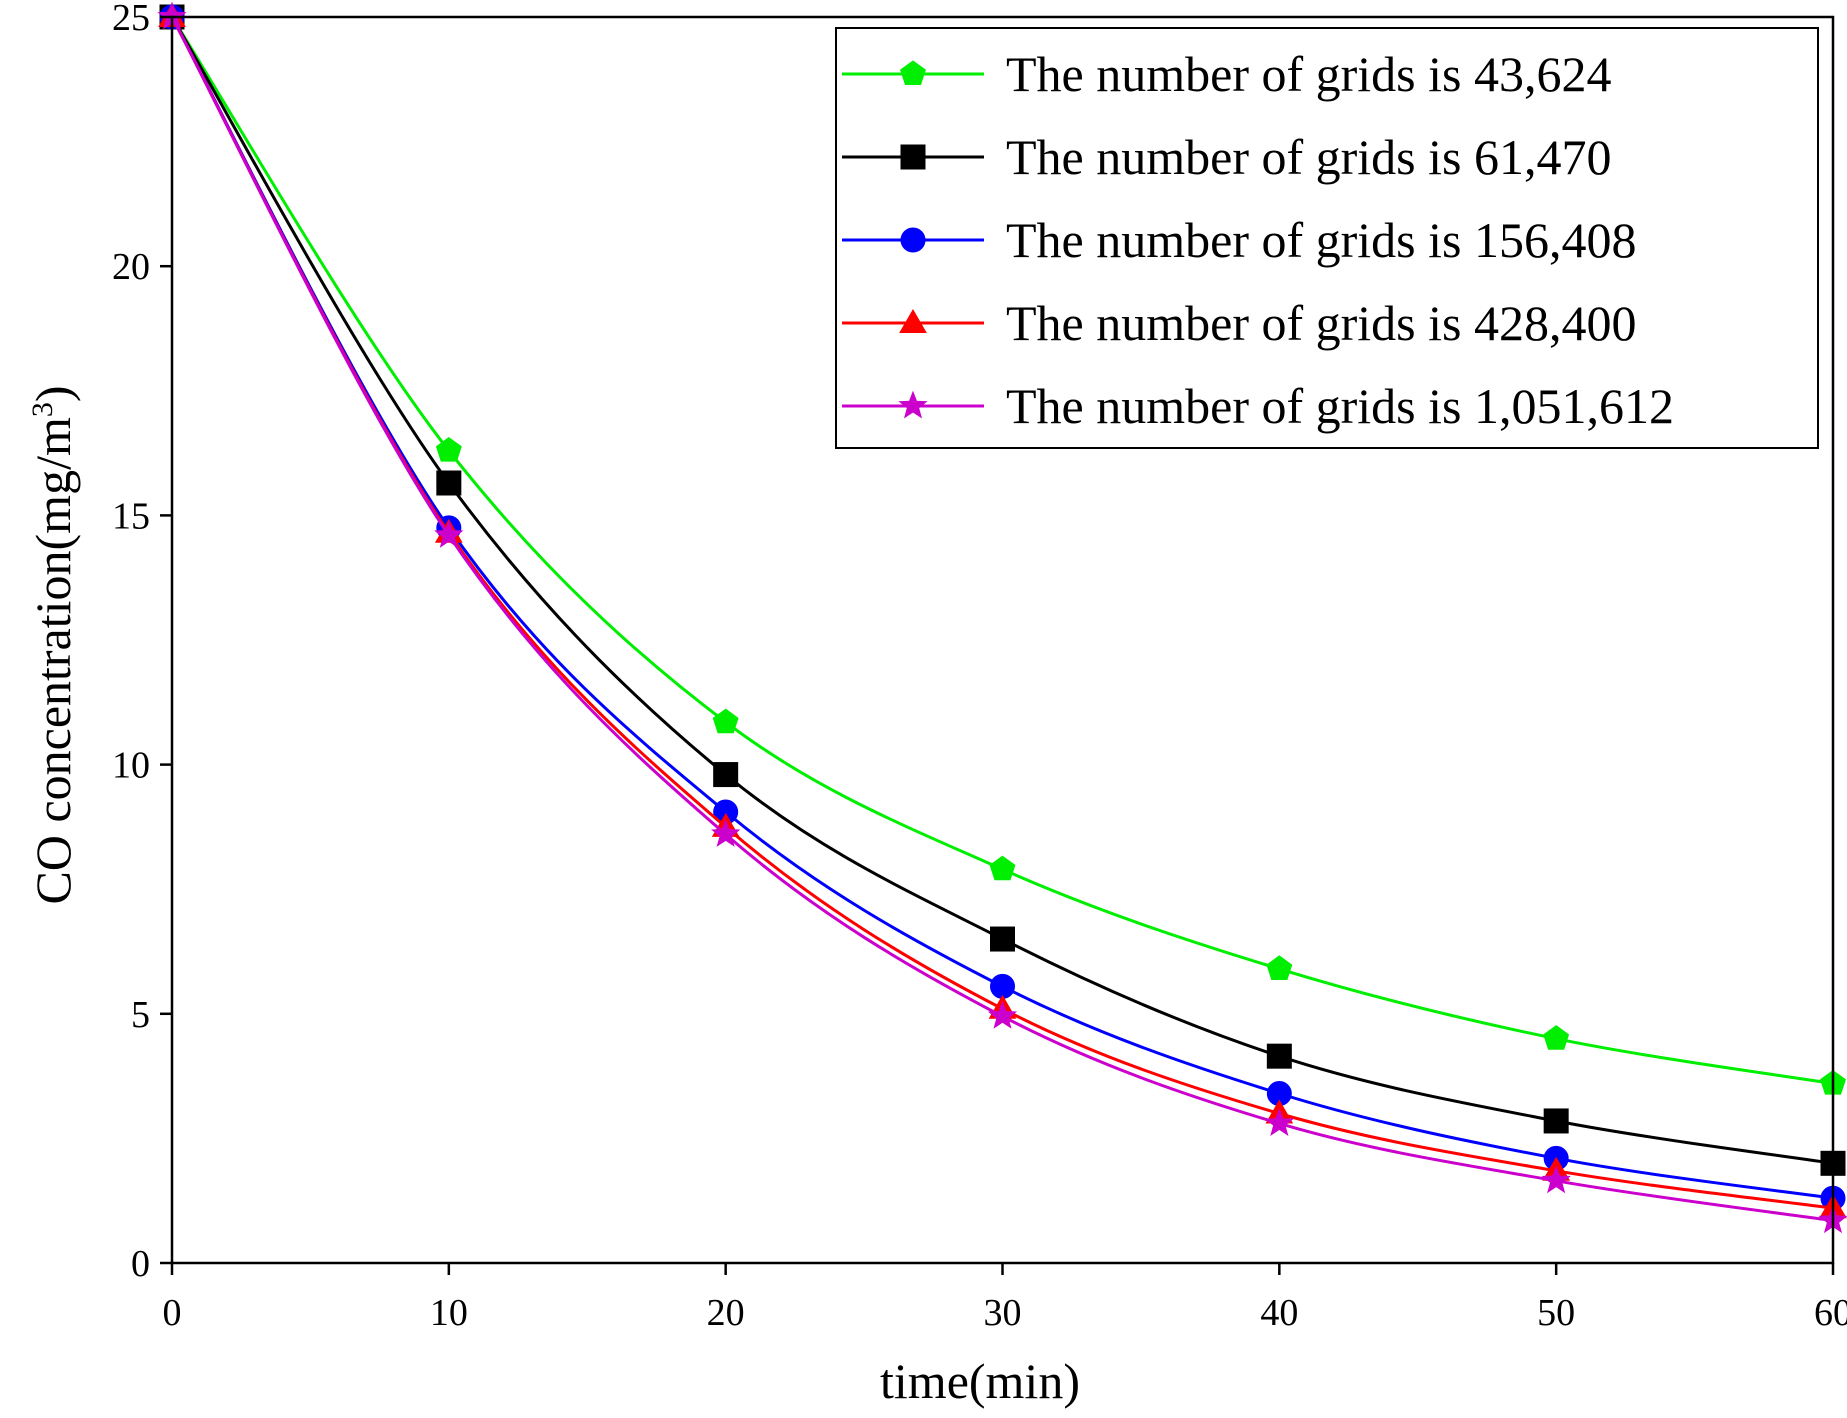 The width and height of the screenshot is (1847, 1418). I want to click on legend-label: The number of grids is 43,624, so click(1308, 74).